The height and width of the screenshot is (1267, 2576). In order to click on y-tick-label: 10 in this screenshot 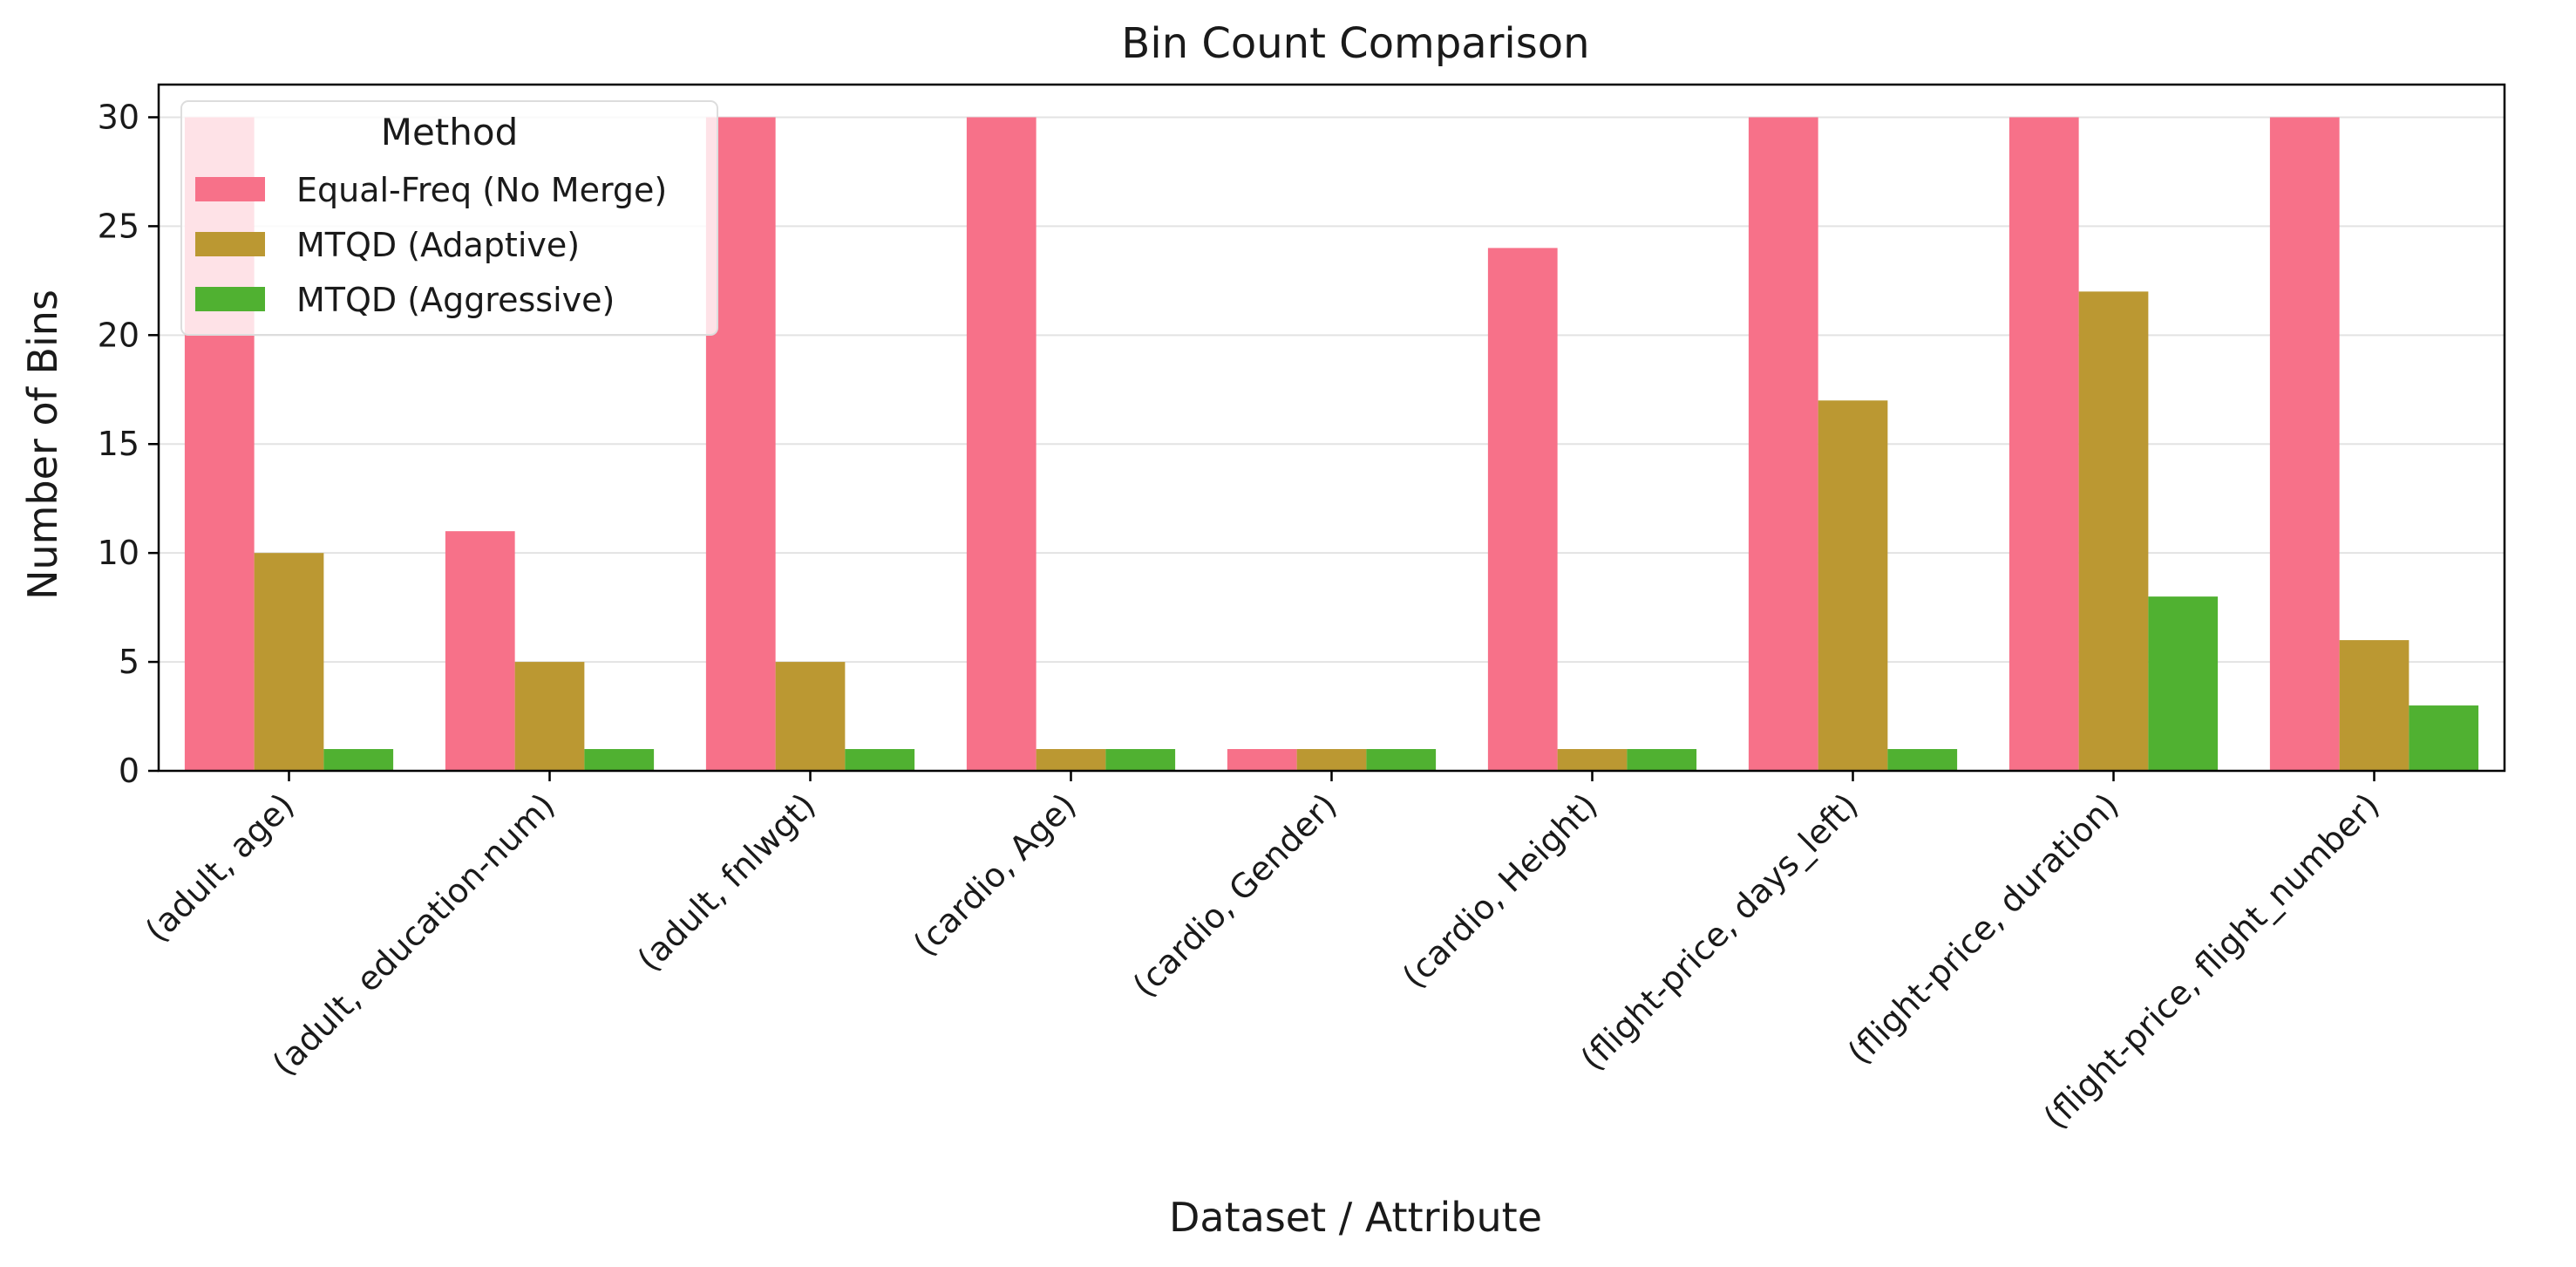, I will do `click(118, 553)`.